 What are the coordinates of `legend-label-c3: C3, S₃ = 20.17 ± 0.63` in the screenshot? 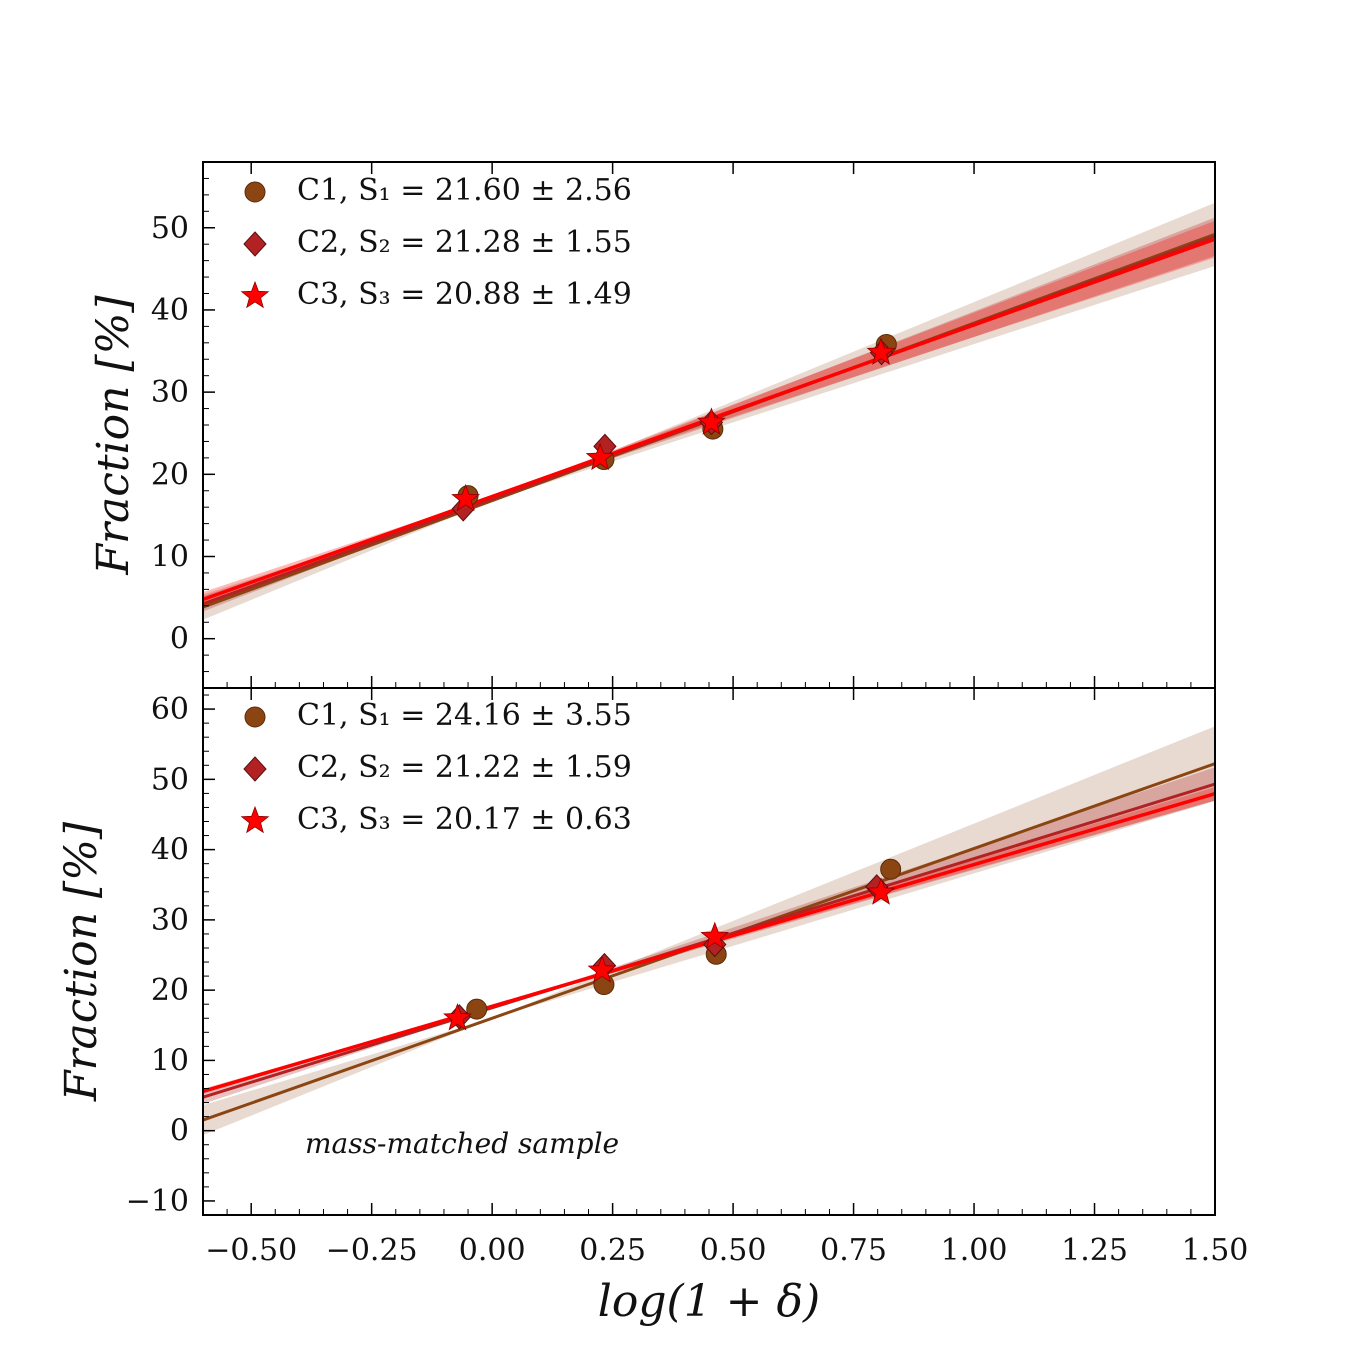 It's located at (464, 819).